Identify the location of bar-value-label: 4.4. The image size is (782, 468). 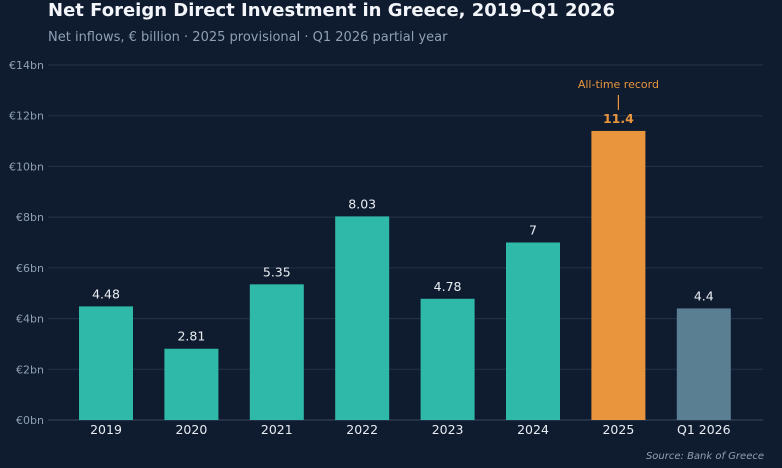
(704, 295).